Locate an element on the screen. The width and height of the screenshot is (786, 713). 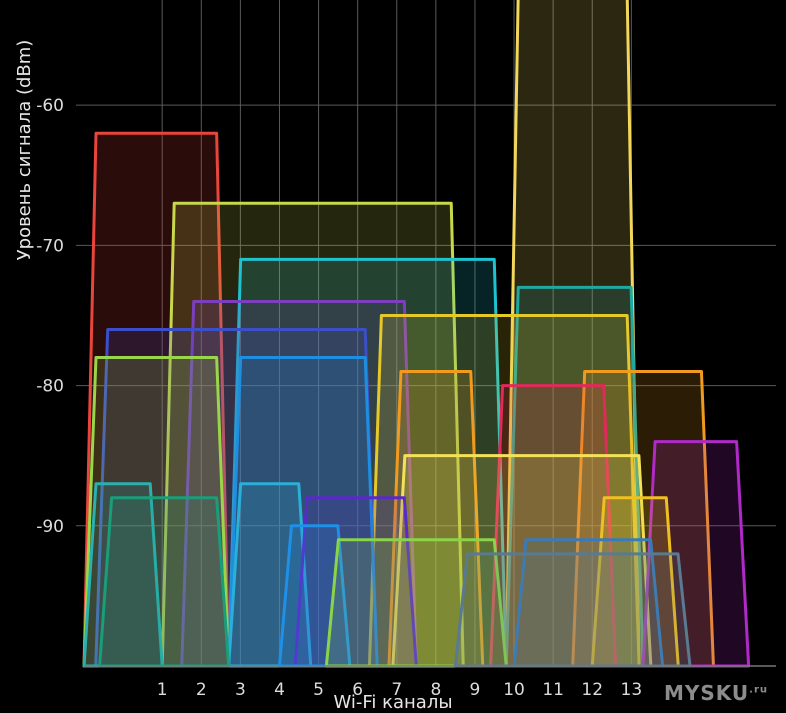
watermark-logo: MYSKU.ru is located at coordinates (716, 693).